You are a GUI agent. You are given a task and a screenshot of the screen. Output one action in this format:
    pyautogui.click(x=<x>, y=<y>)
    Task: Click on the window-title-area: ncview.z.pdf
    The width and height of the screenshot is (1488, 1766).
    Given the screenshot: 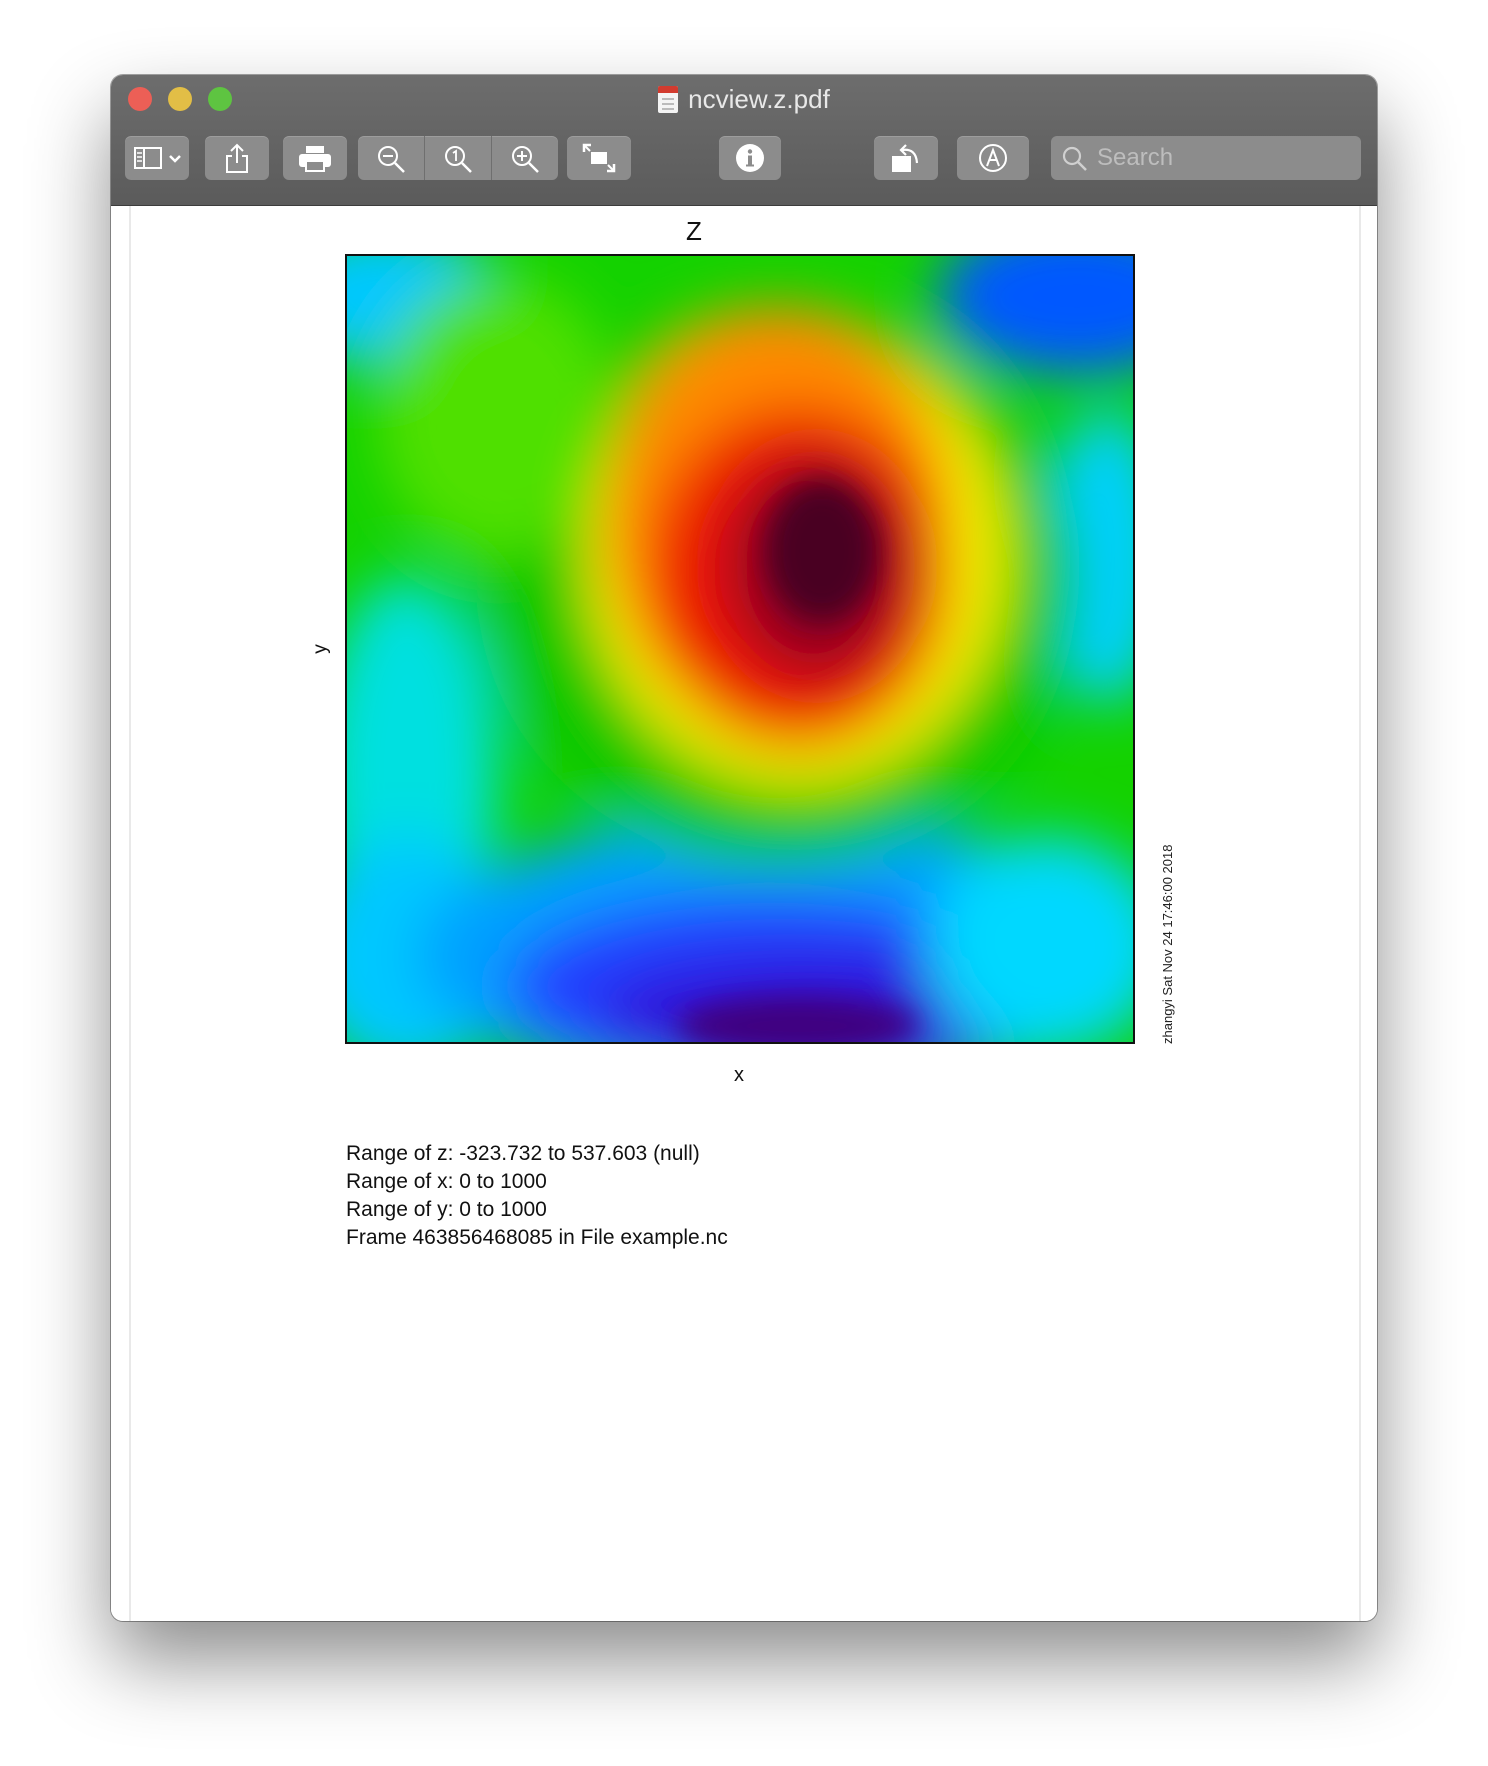 What is the action you would take?
    pyautogui.click(x=744, y=99)
    